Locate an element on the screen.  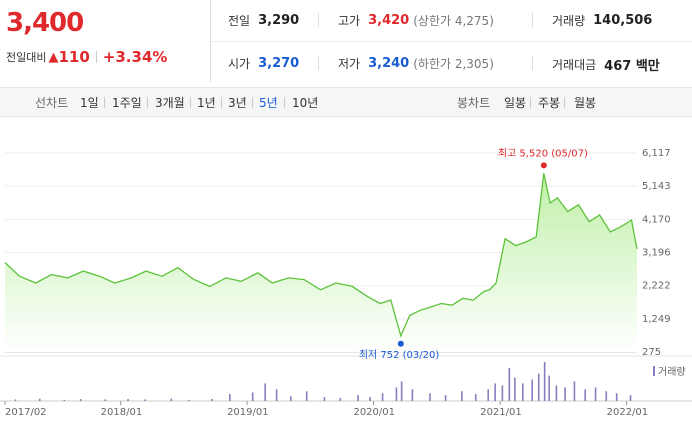
high-value: 3,420 is located at coordinates (389, 20).